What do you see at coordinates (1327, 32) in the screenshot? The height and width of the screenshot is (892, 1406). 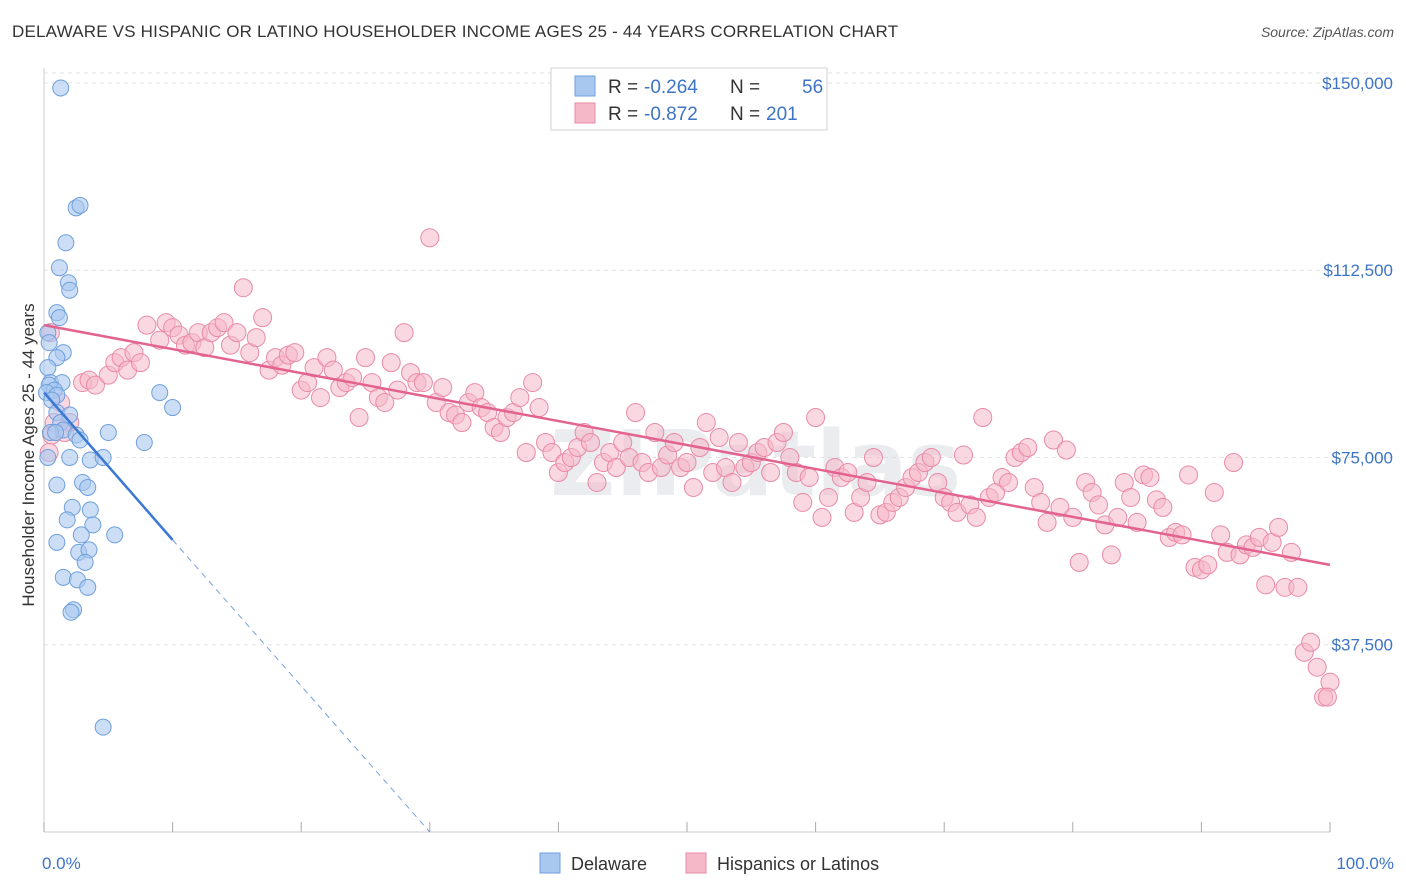 I see `source-label: Source: ZipAtlas.com` at bounding box center [1327, 32].